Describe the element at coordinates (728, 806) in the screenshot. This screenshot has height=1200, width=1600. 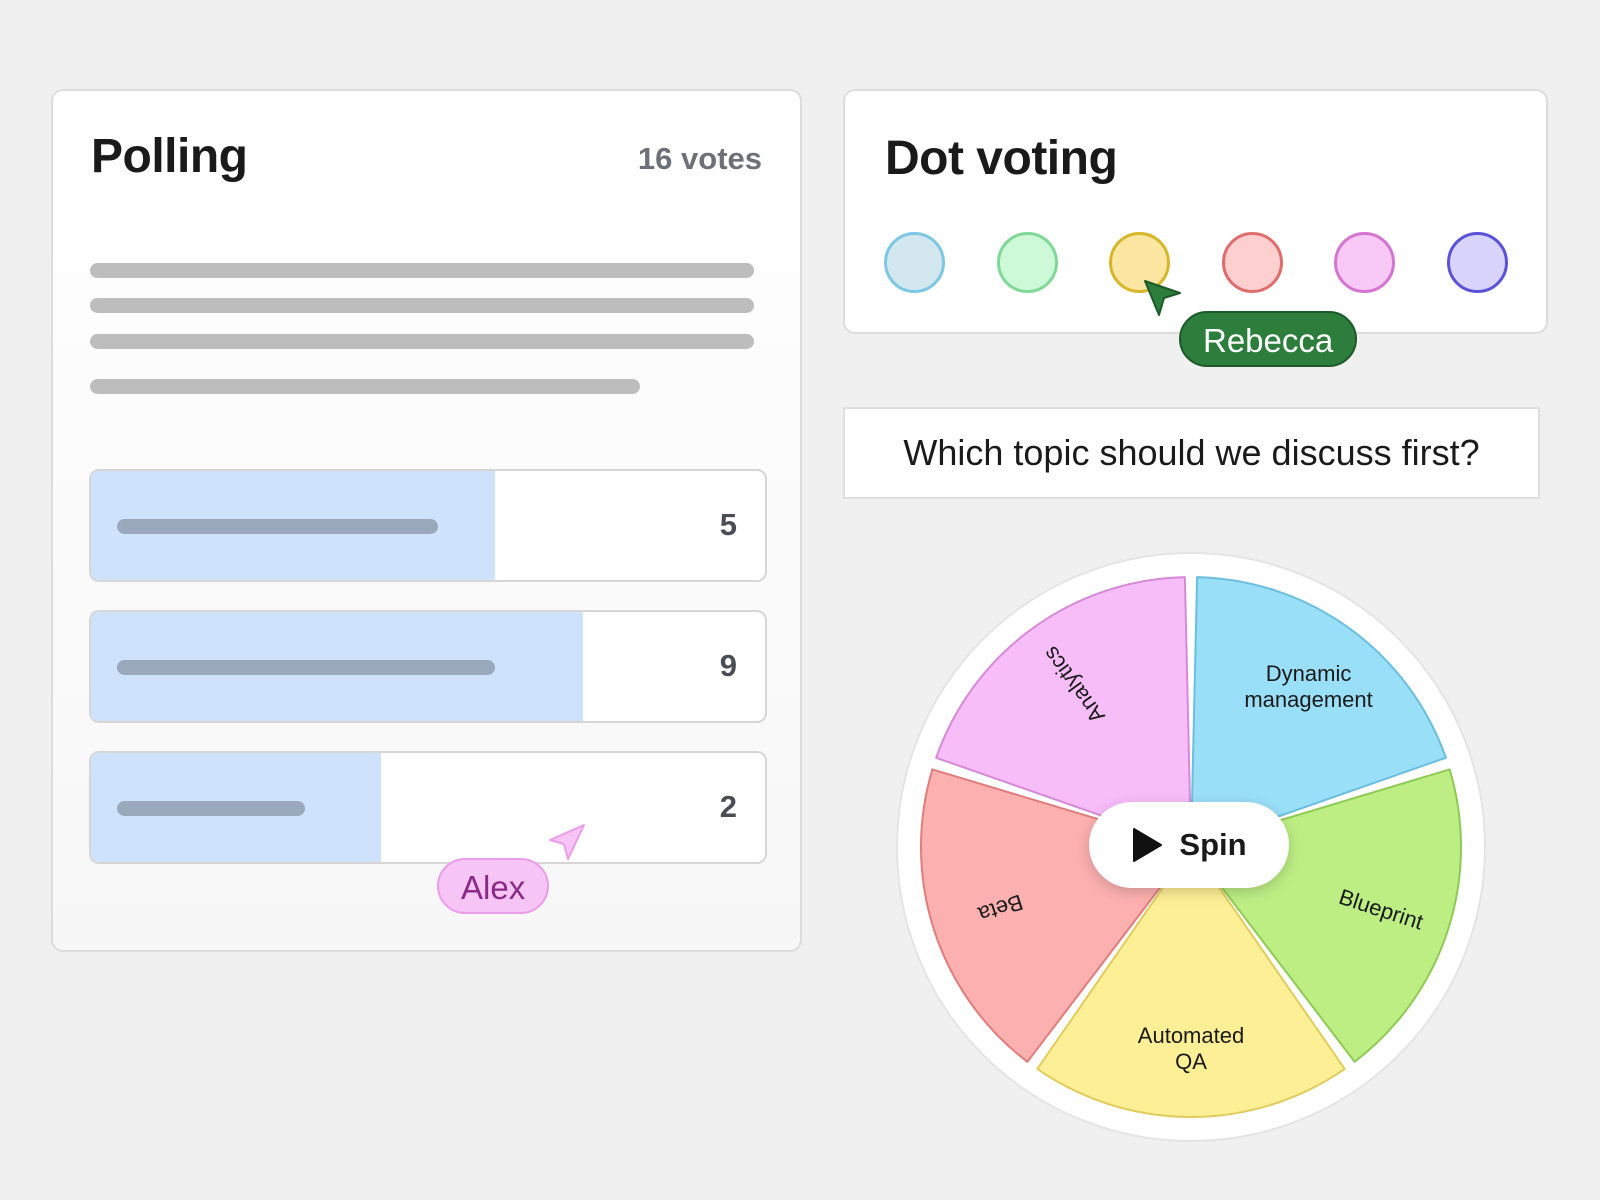
I see `poll-option-count: 2` at that location.